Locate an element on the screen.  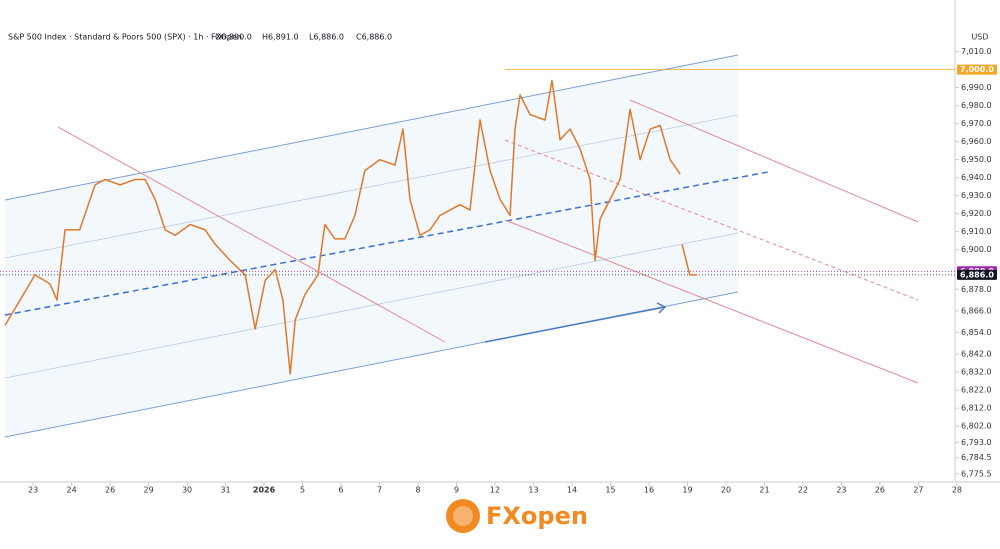
x-tick-label: 30 is located at coordinates (187, 490).